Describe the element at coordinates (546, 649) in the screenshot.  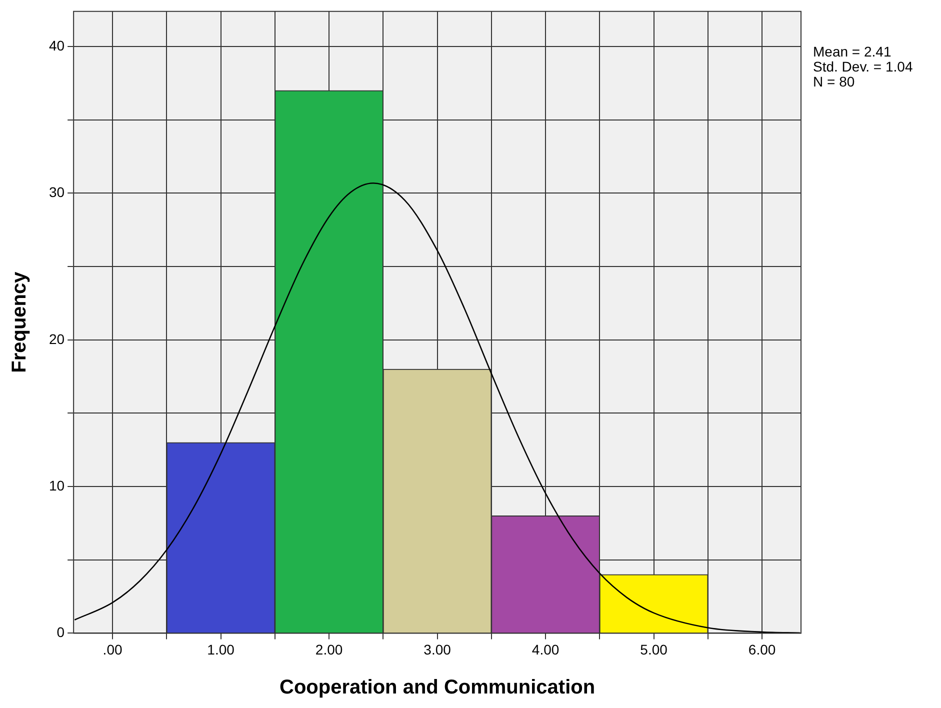
I see `x-tick-label: 4.00` at that location.